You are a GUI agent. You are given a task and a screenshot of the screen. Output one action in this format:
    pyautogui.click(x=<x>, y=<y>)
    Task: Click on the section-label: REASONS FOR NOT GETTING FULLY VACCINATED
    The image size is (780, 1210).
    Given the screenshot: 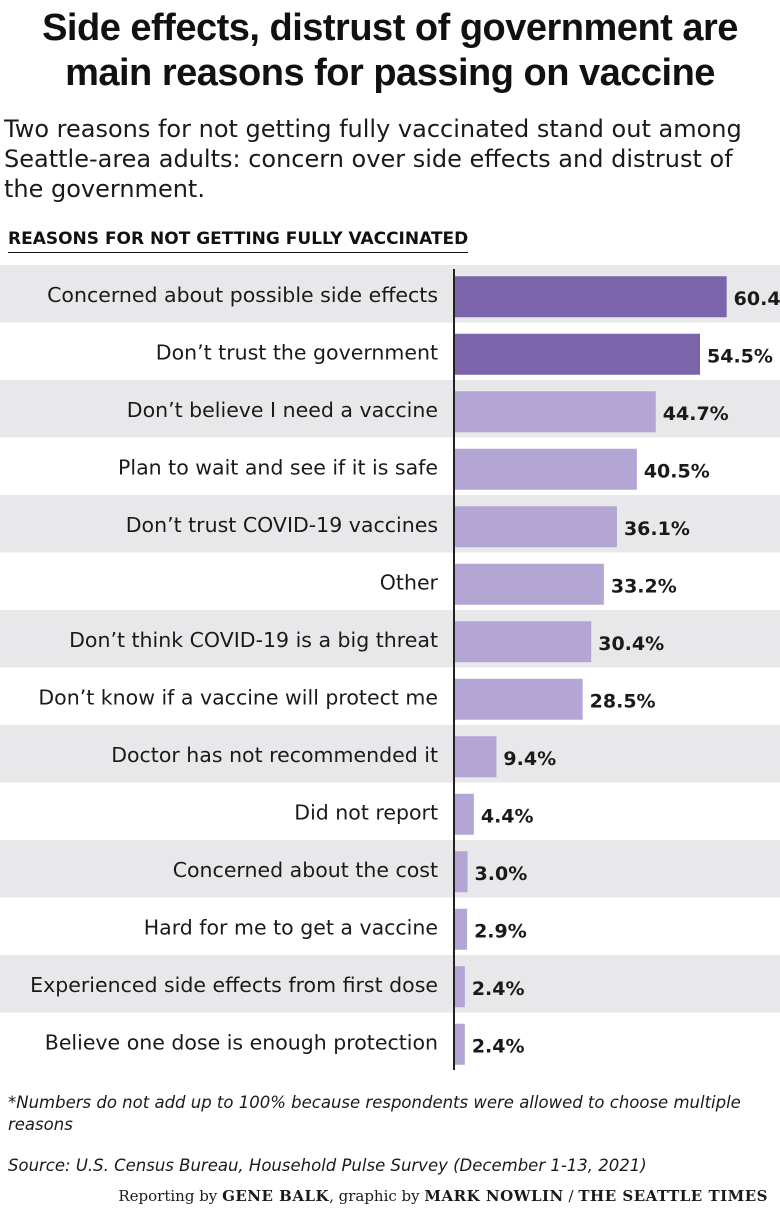 What is the action you would take?
    pyautogui.click(x=238, y=240)
    